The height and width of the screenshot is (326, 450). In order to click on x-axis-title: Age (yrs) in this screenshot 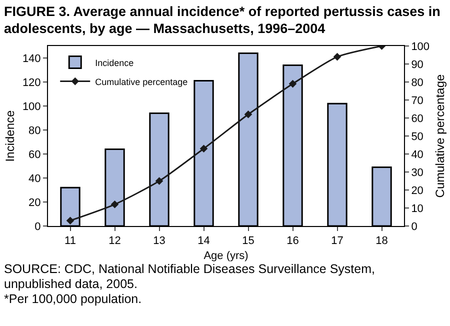, I will do `click(226, 256)`.